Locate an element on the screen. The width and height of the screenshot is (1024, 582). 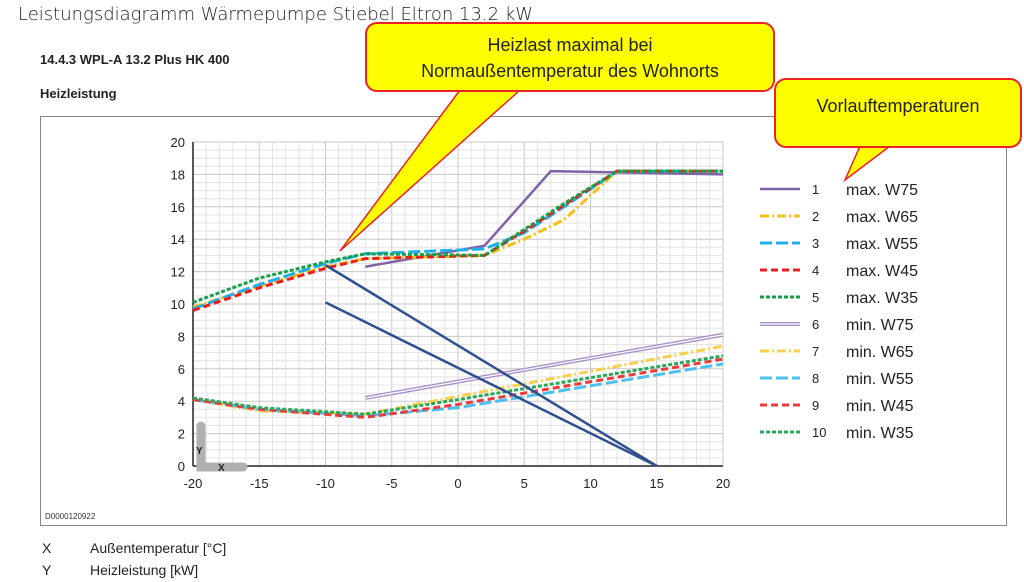
y-tick-label: 2 is located at coordinates (181, 434).